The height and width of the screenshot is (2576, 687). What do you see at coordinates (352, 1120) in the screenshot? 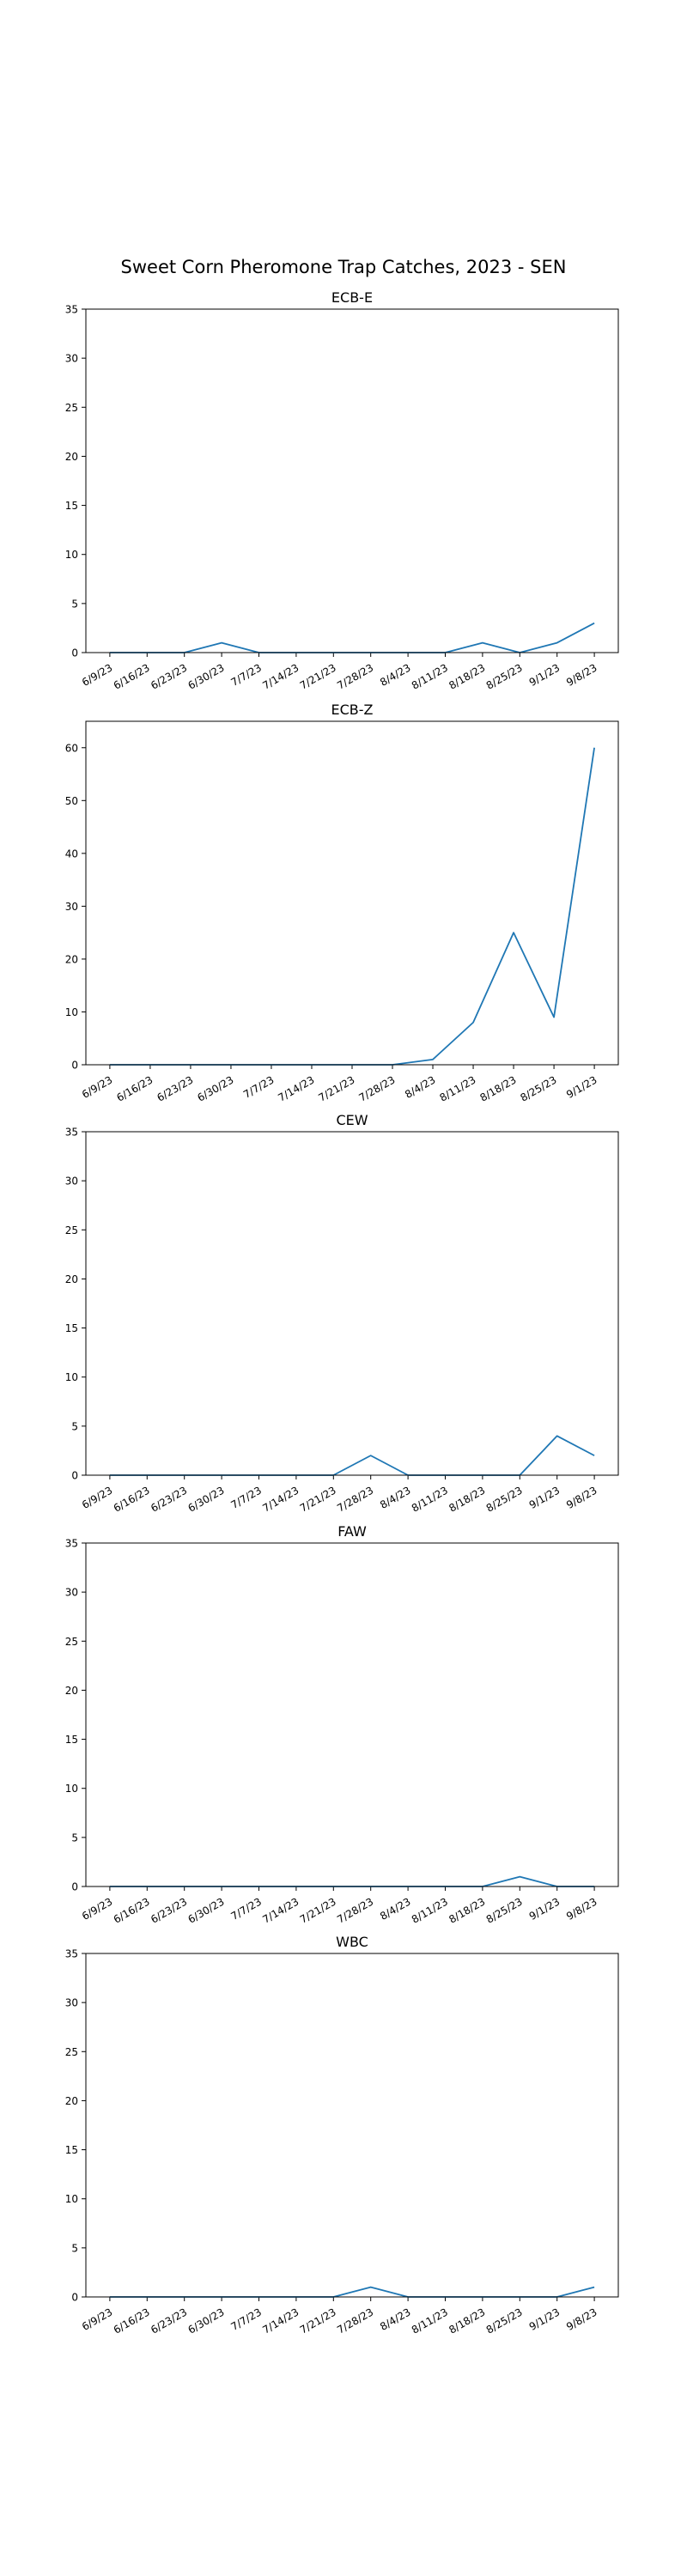
I see `panel-title: CEW` at bounding box center [352, 1120].